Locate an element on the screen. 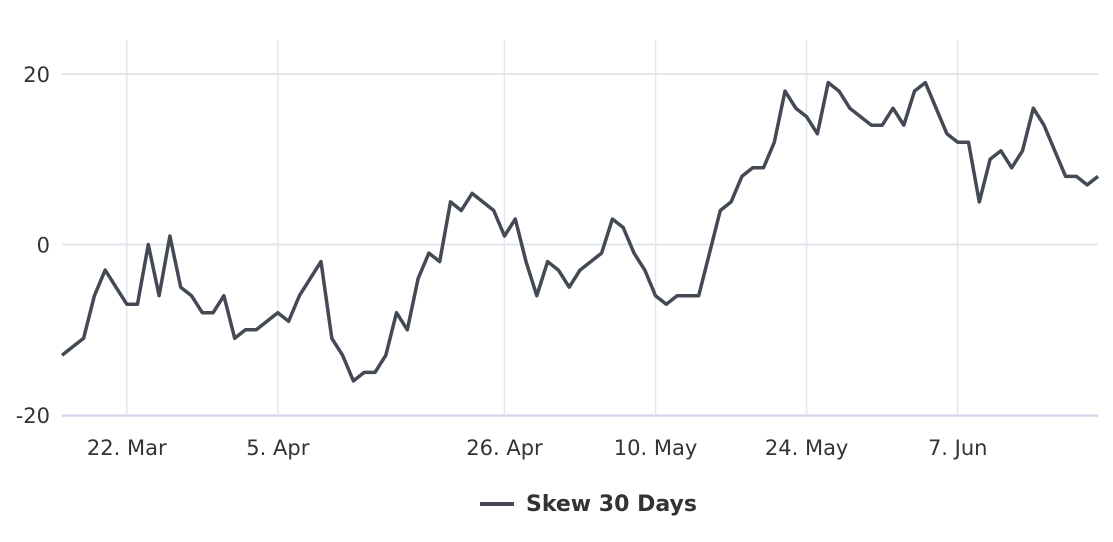 The width and height of the screenshot is (1113, 542). x-tick-label: 7. Jun is located at coordinates (958, 448).